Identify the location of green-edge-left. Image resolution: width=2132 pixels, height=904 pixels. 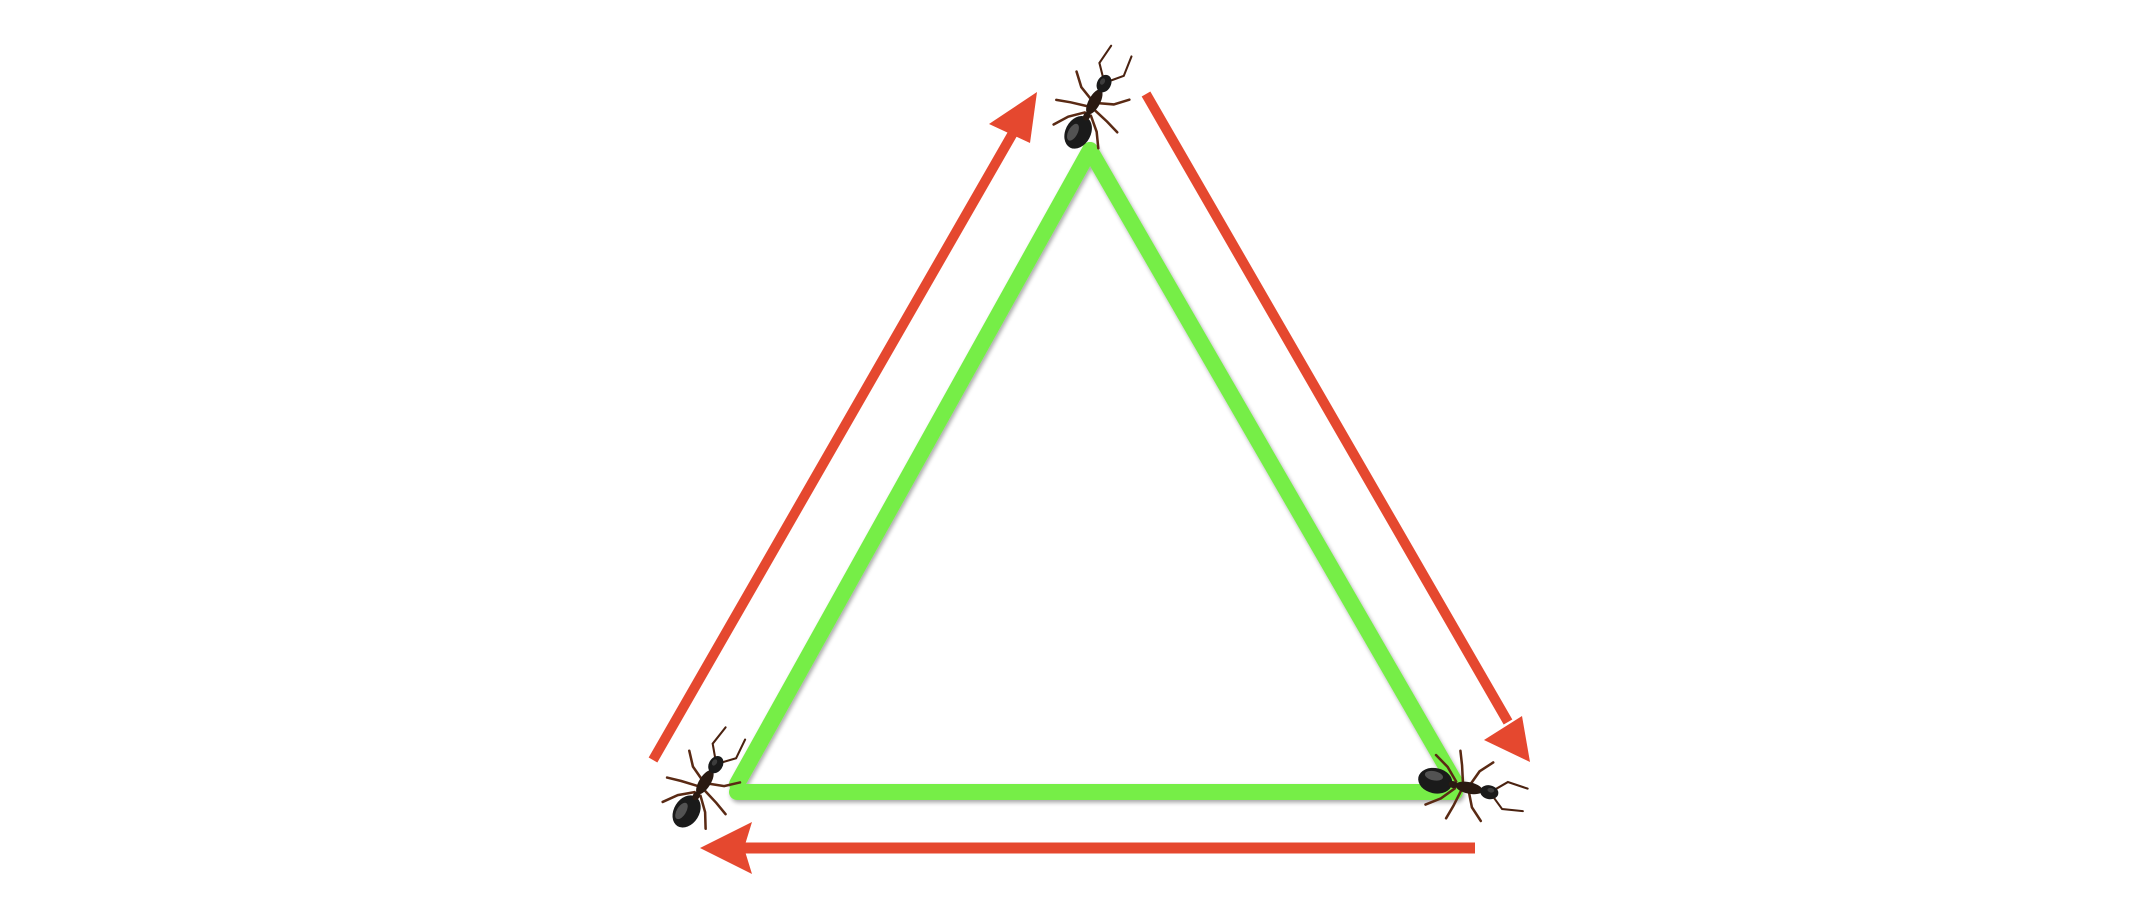
(913, 467).